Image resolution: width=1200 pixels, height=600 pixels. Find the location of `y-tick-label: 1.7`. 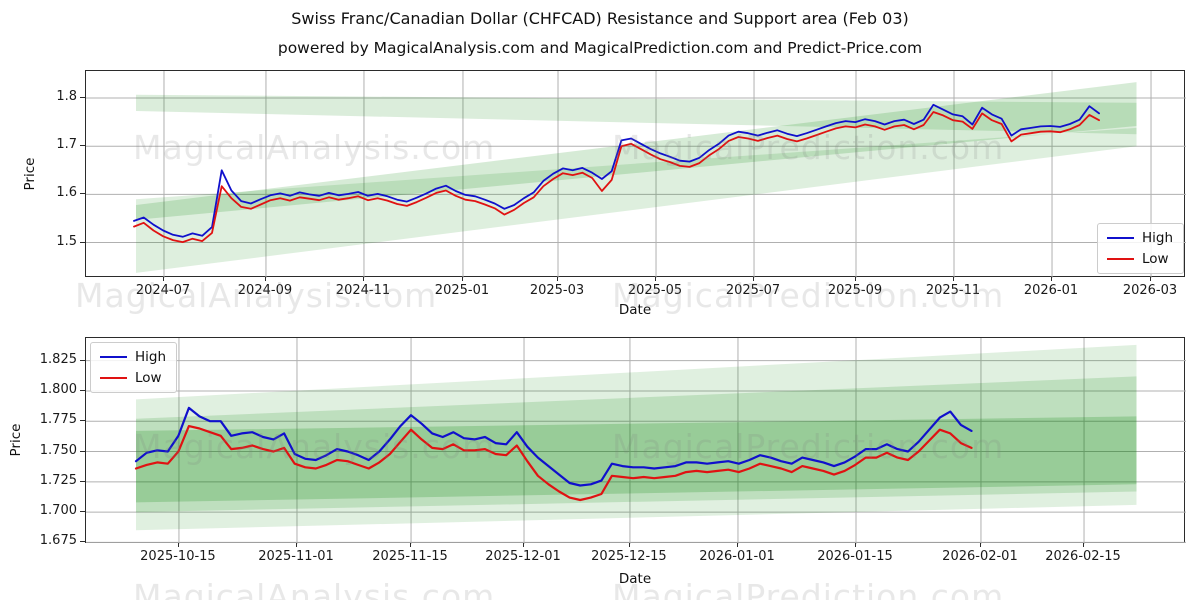

y-tick-label: 1.7 is located at coordinates (66, 145).